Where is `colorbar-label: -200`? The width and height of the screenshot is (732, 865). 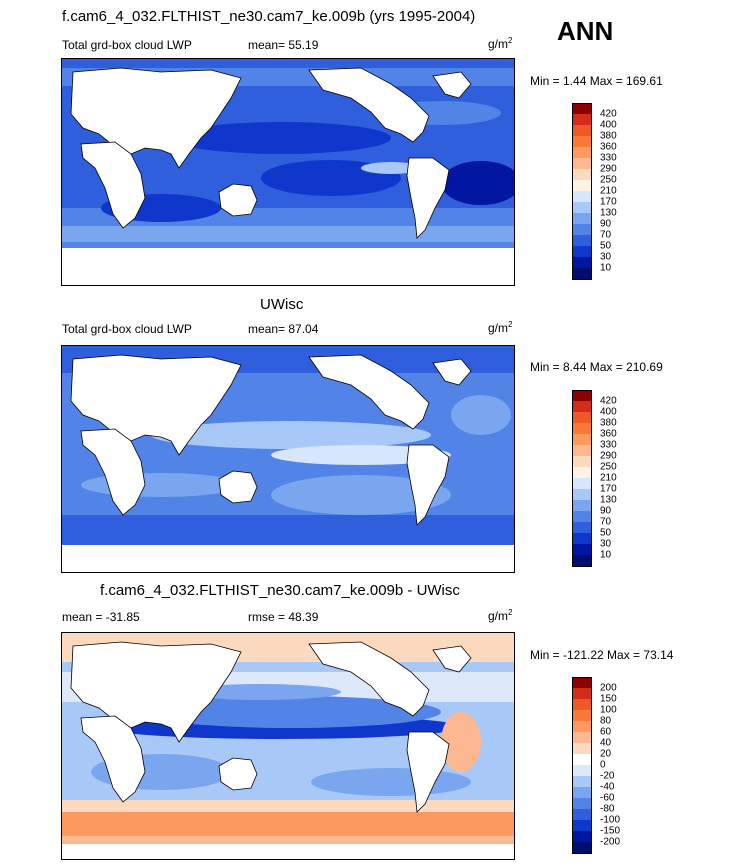 colorbar-label: -200 is located at coordinates (610, 842).